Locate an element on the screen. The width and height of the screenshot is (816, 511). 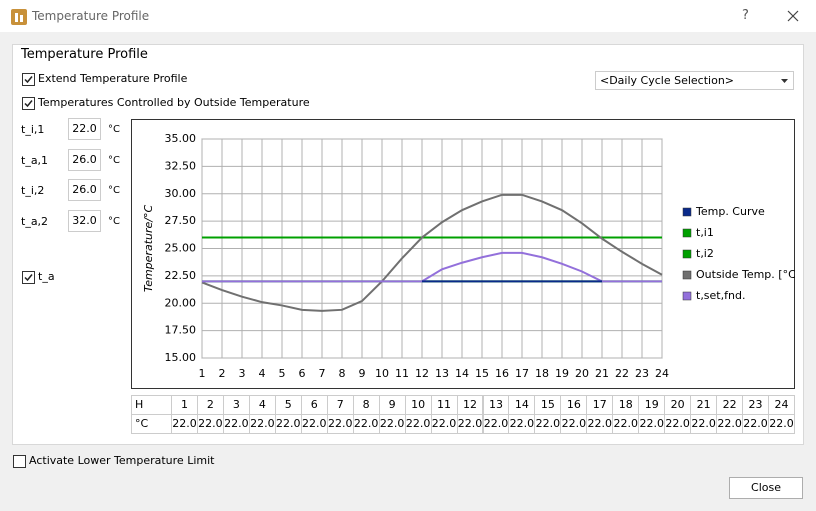
legend-label: t,i2 is located at coordinates (705, 253).